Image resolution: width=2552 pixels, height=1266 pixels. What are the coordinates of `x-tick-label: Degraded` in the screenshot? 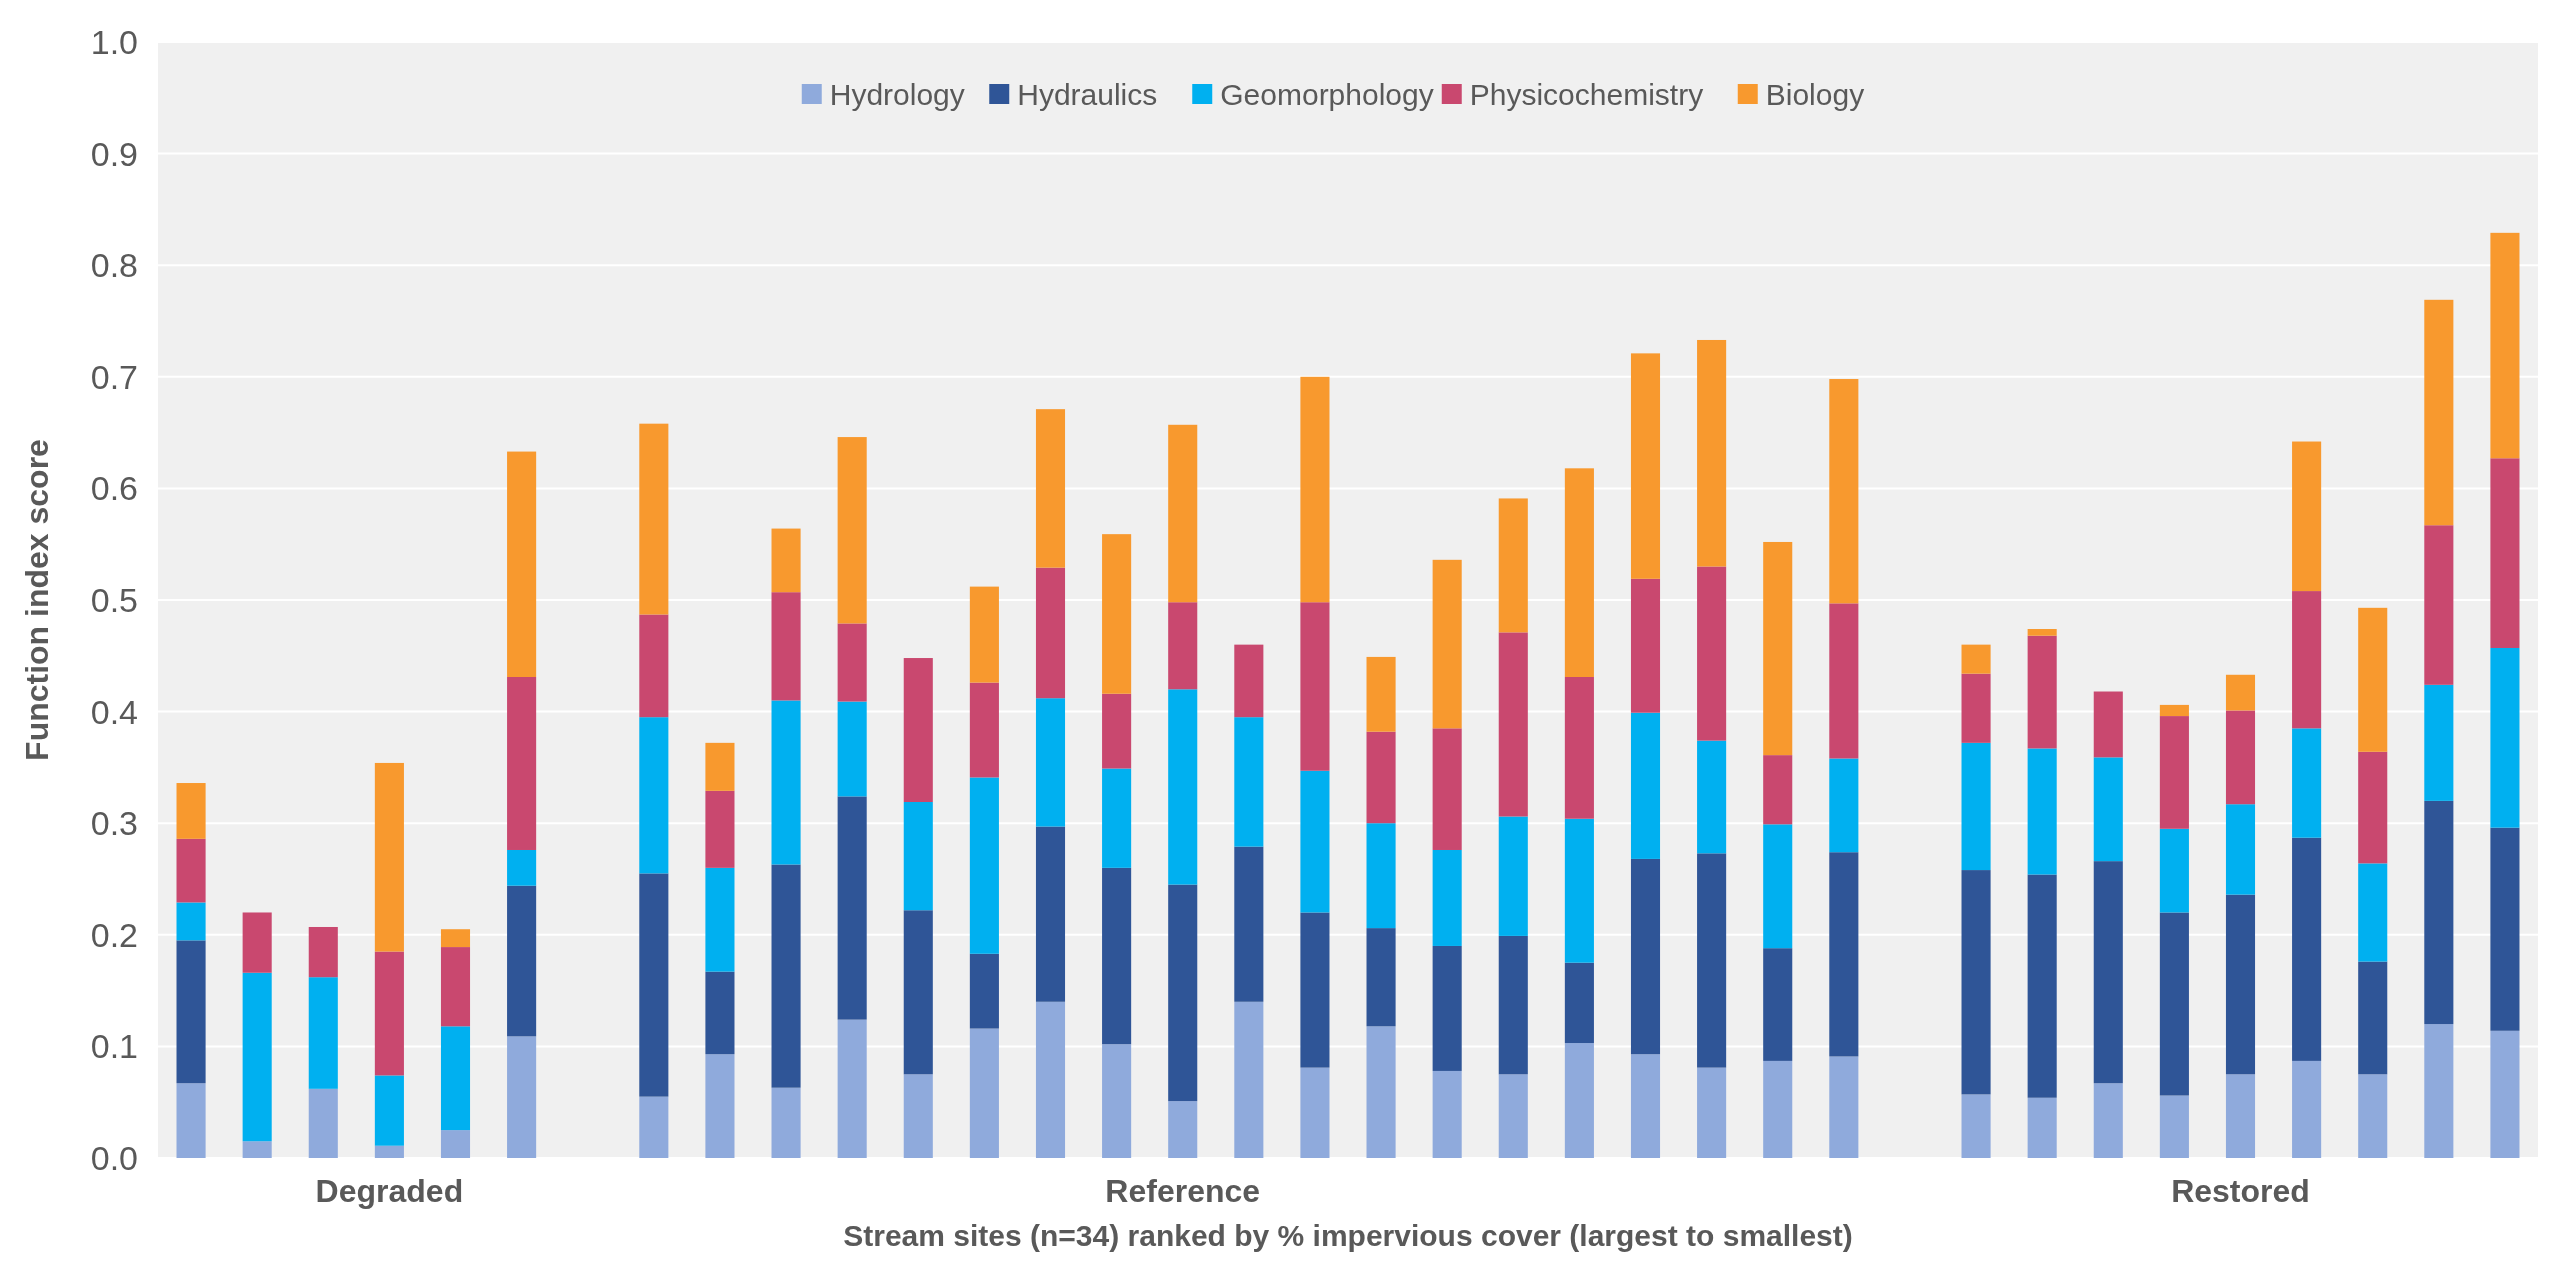 It's located at (389, 1191).